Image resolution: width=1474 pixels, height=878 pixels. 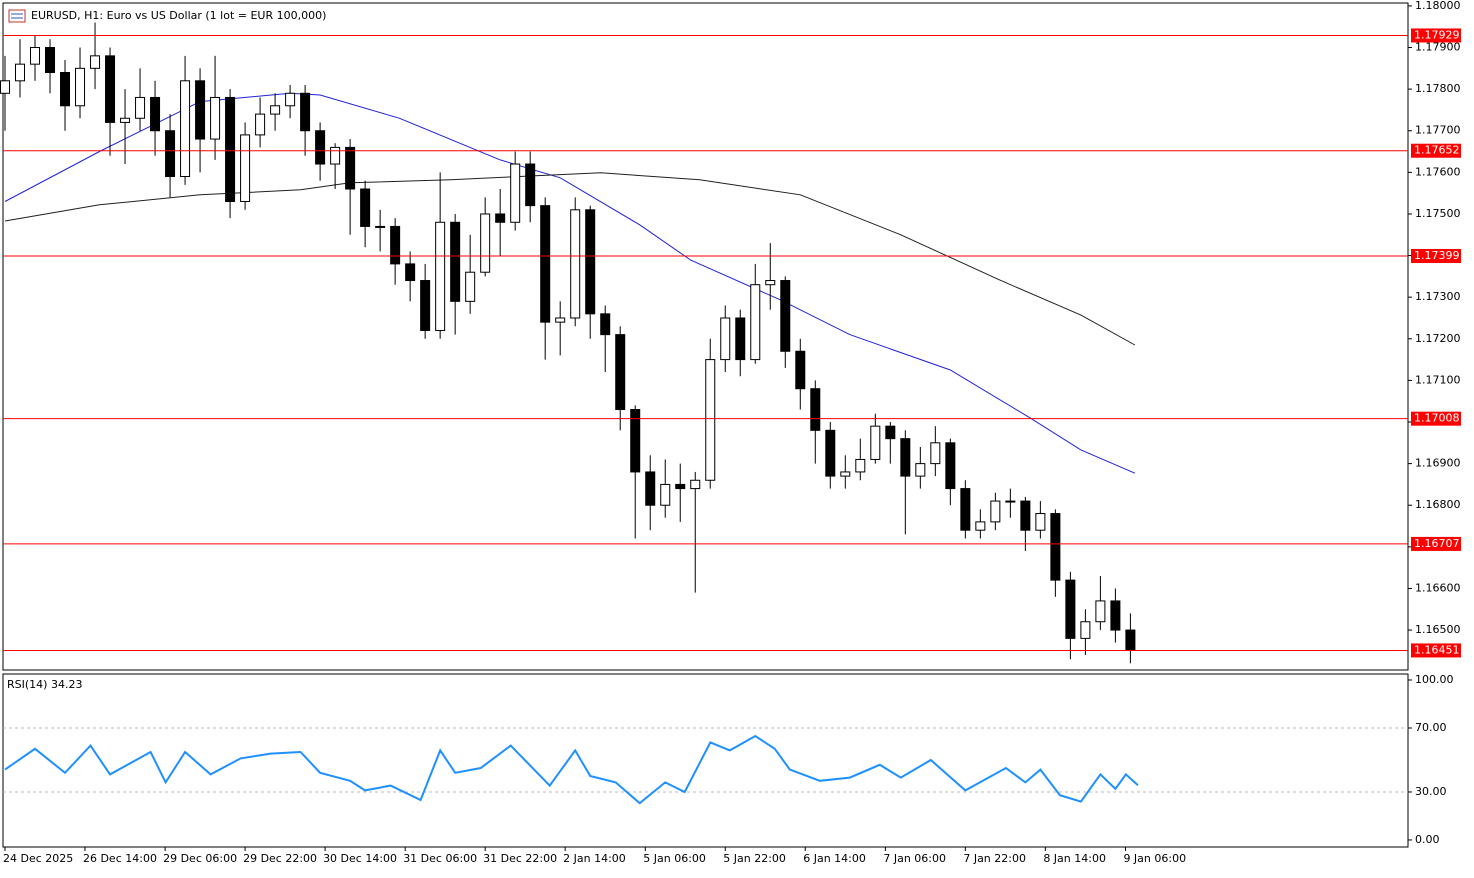 I want to click on x-tick-label: 6 Jan 14:00, so click(x=834, y=858).